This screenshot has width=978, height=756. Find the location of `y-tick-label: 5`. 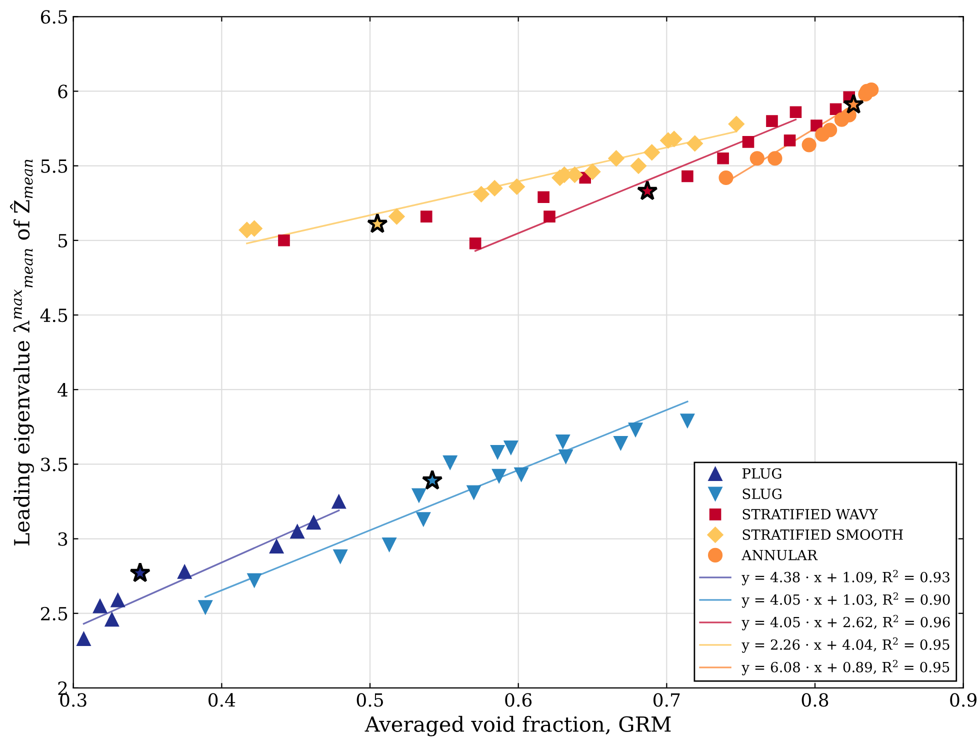

y-tick-label: 5 is located at coordinates (63, 241).